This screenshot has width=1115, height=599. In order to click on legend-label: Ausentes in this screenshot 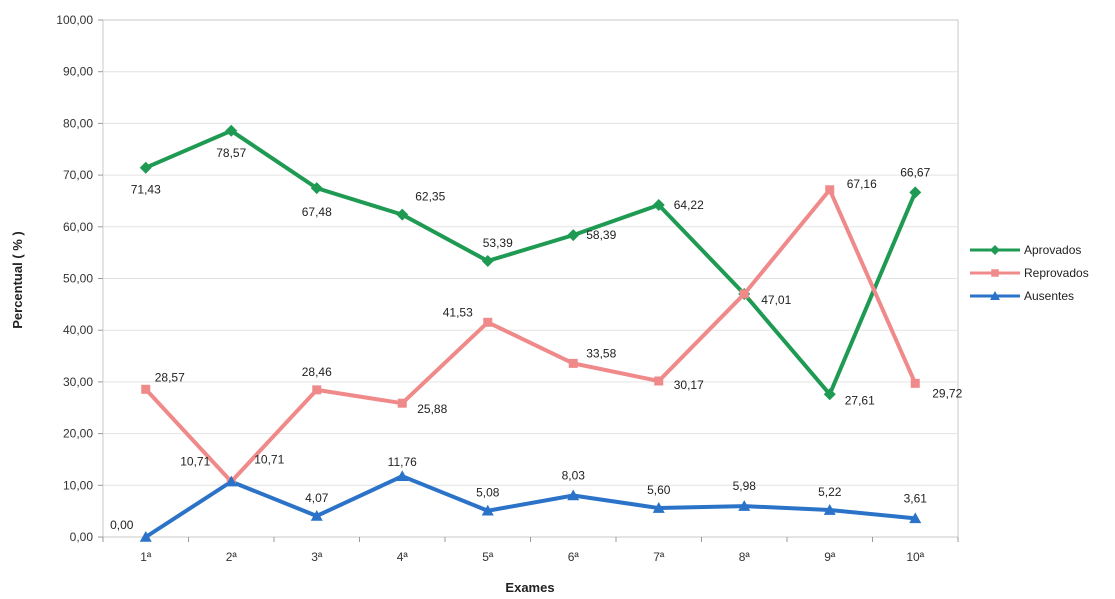, I will do `click(1049, 296)`.